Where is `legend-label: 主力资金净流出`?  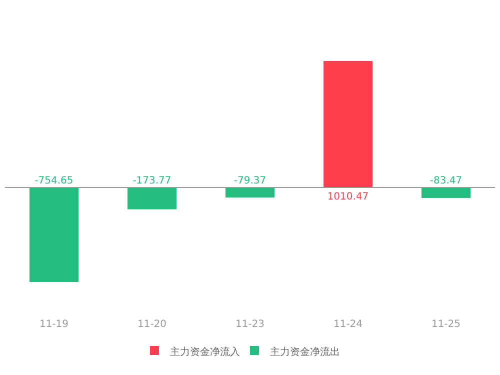
legend-label: 主力资金净流出 is located at coordinates (305, 352).